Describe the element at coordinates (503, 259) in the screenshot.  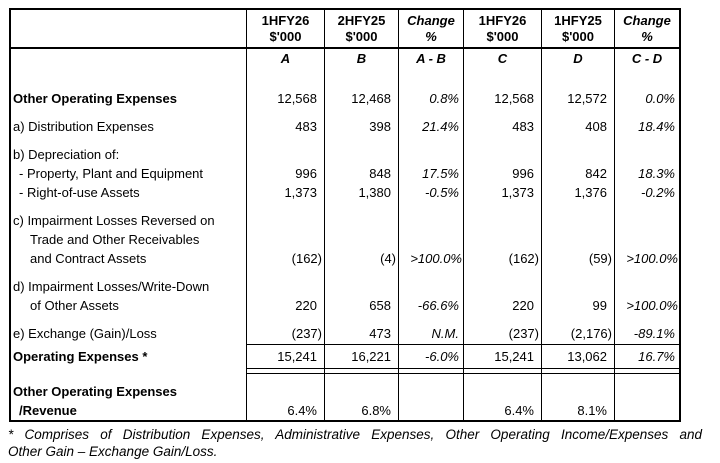
I see `cell-impairment-reversed-line3-c: (162)` at that location.